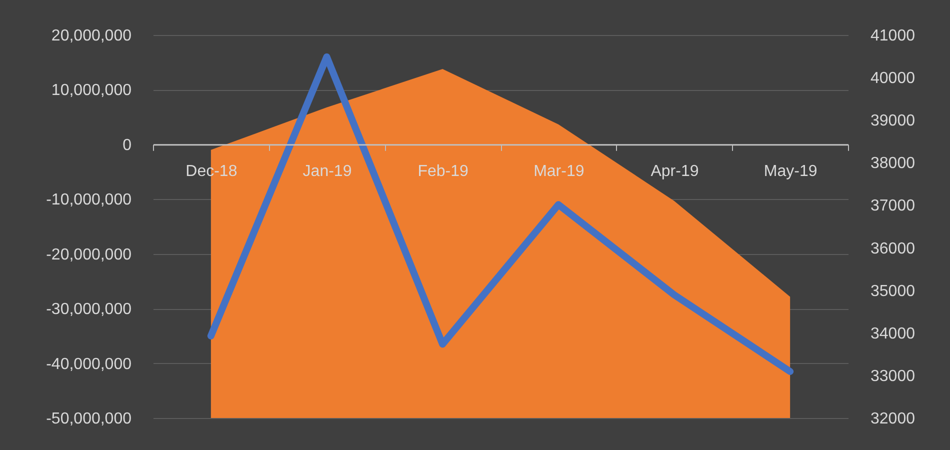  Describe the element at coordinates (791, 171) in the screenshot. I see `x-tick-label: May-19` at that location.